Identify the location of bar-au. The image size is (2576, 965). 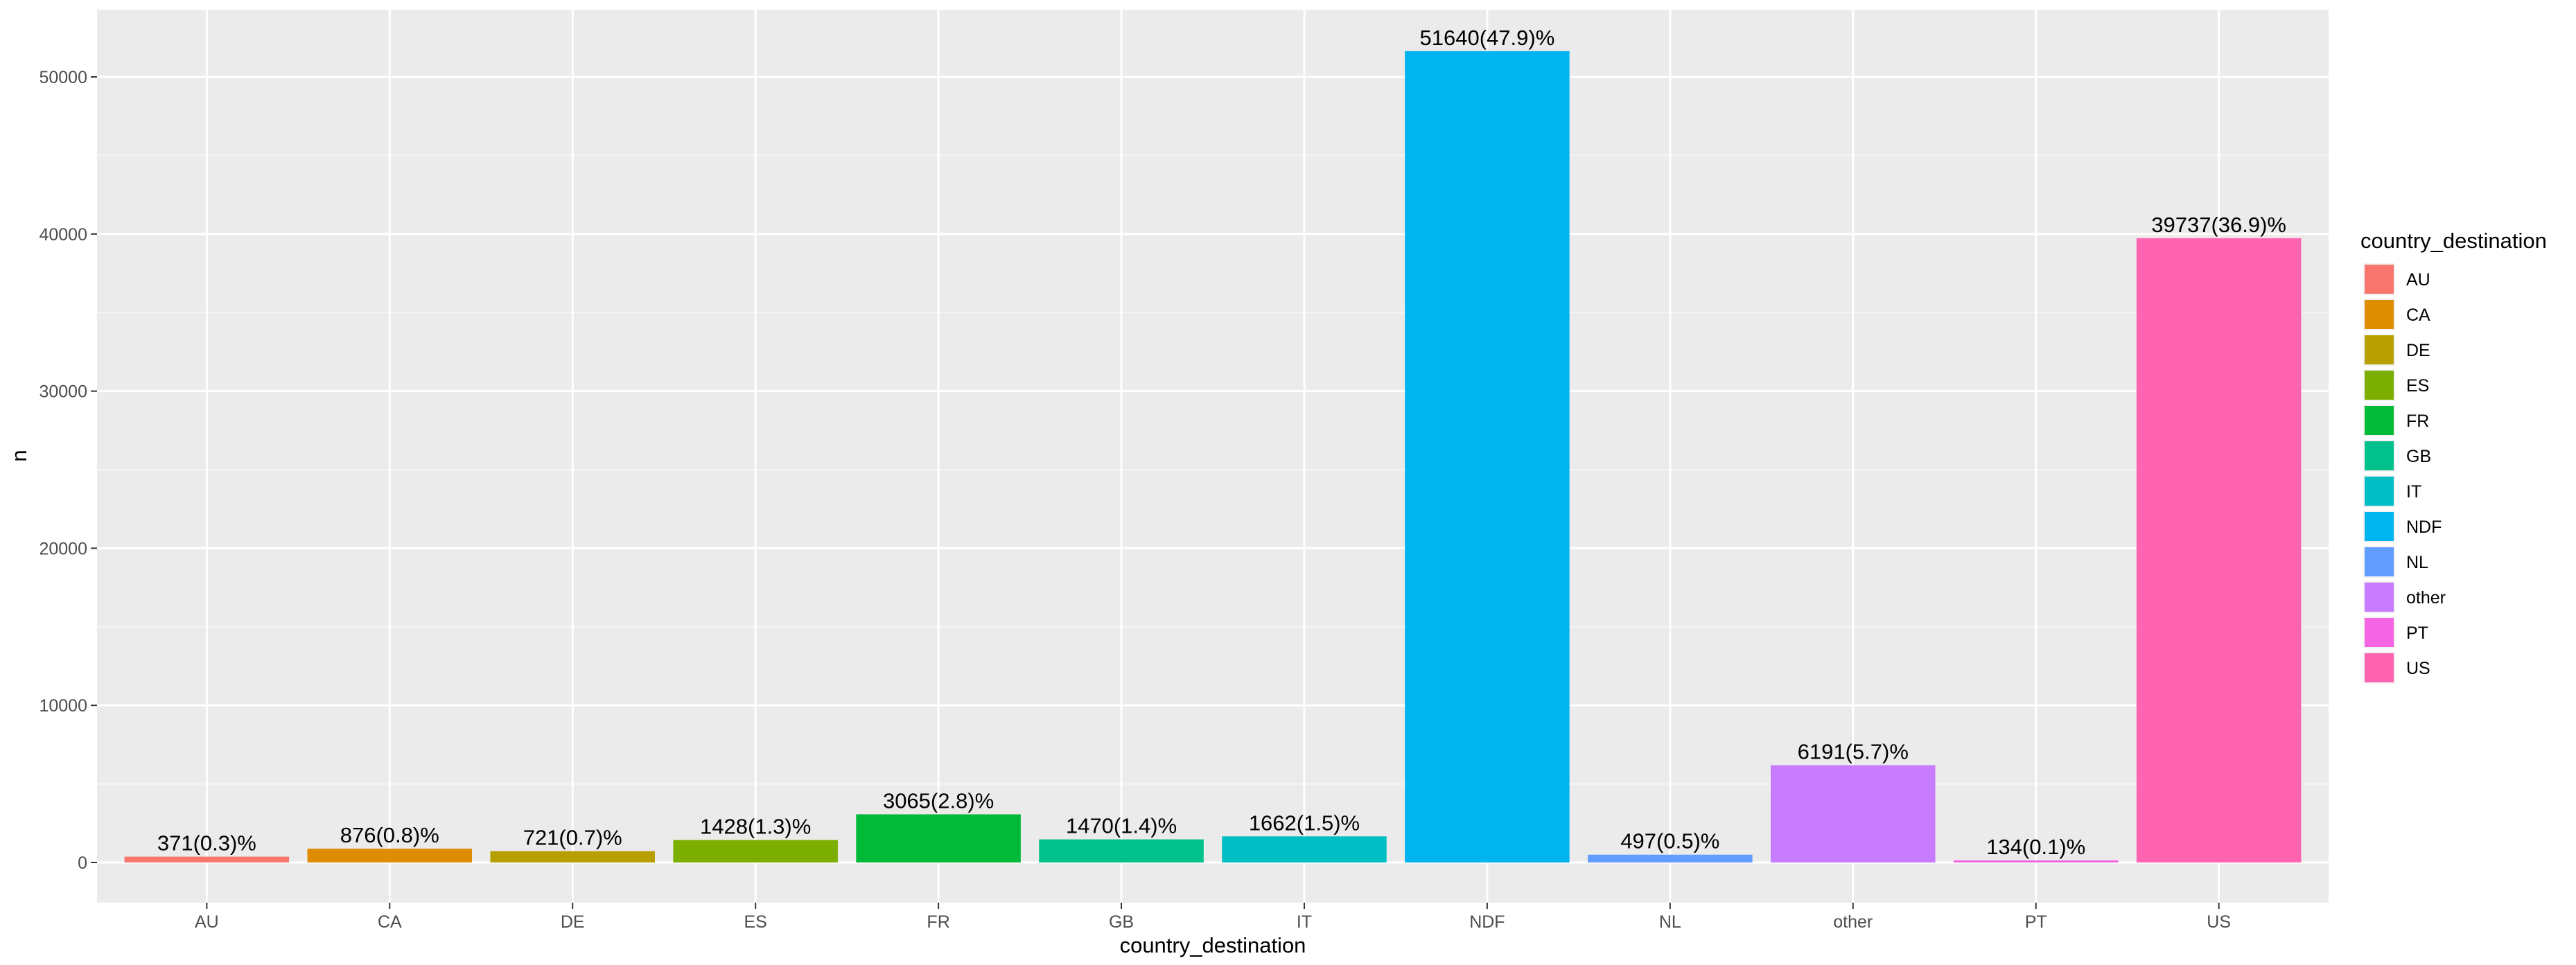
(207, 859).